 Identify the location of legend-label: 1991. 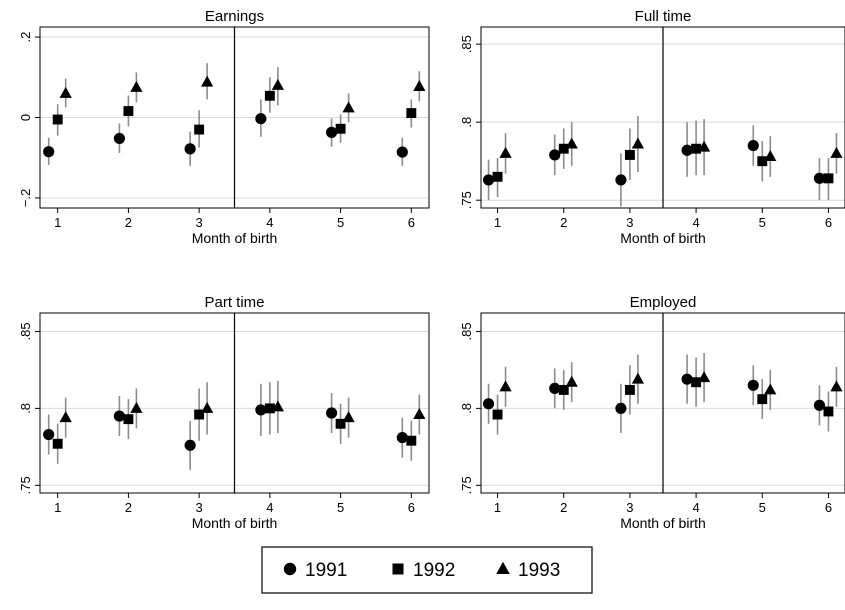
(326, 570).